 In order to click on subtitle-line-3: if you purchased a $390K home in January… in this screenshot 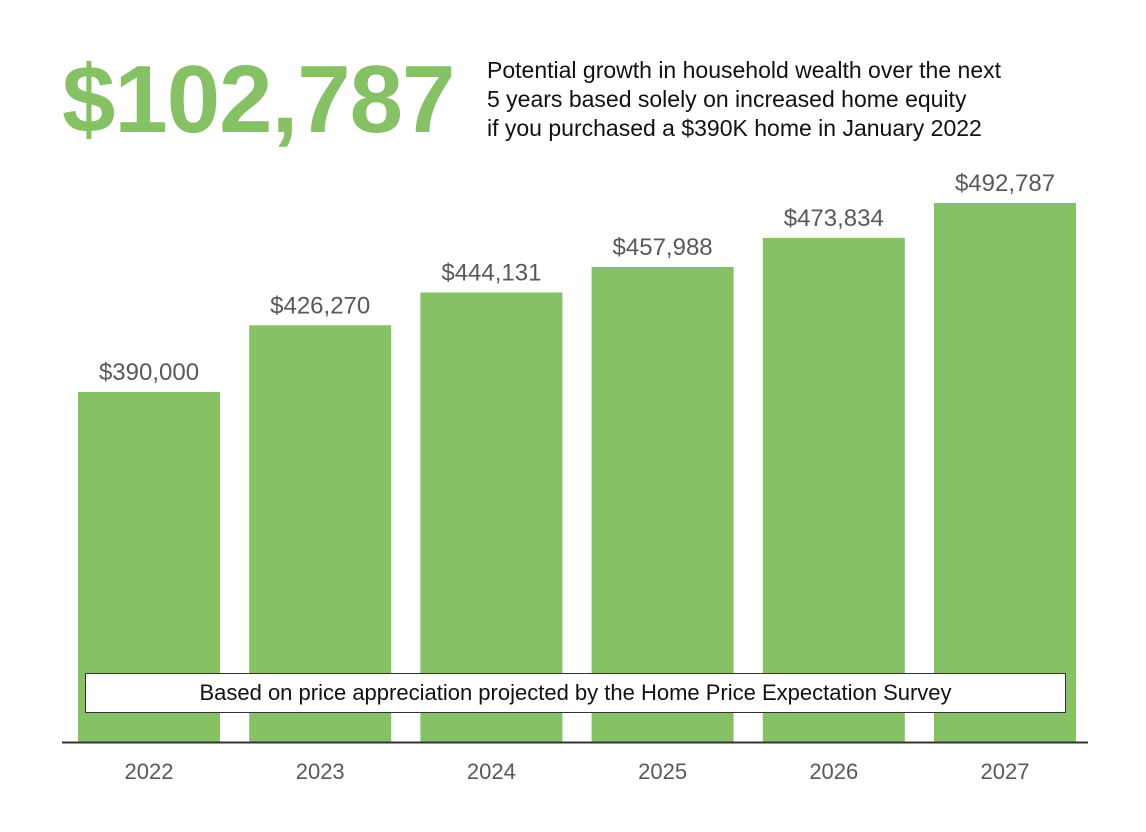, I will do `click(734, 128)`.